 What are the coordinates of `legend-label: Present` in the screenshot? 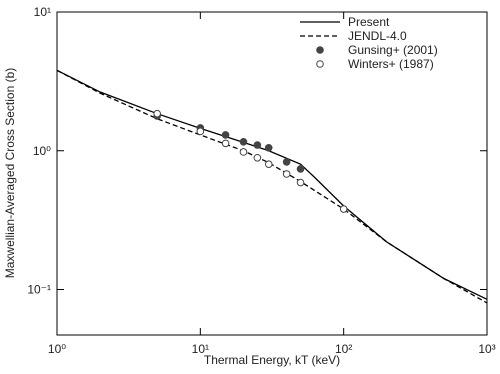 It's located at (369, 22).